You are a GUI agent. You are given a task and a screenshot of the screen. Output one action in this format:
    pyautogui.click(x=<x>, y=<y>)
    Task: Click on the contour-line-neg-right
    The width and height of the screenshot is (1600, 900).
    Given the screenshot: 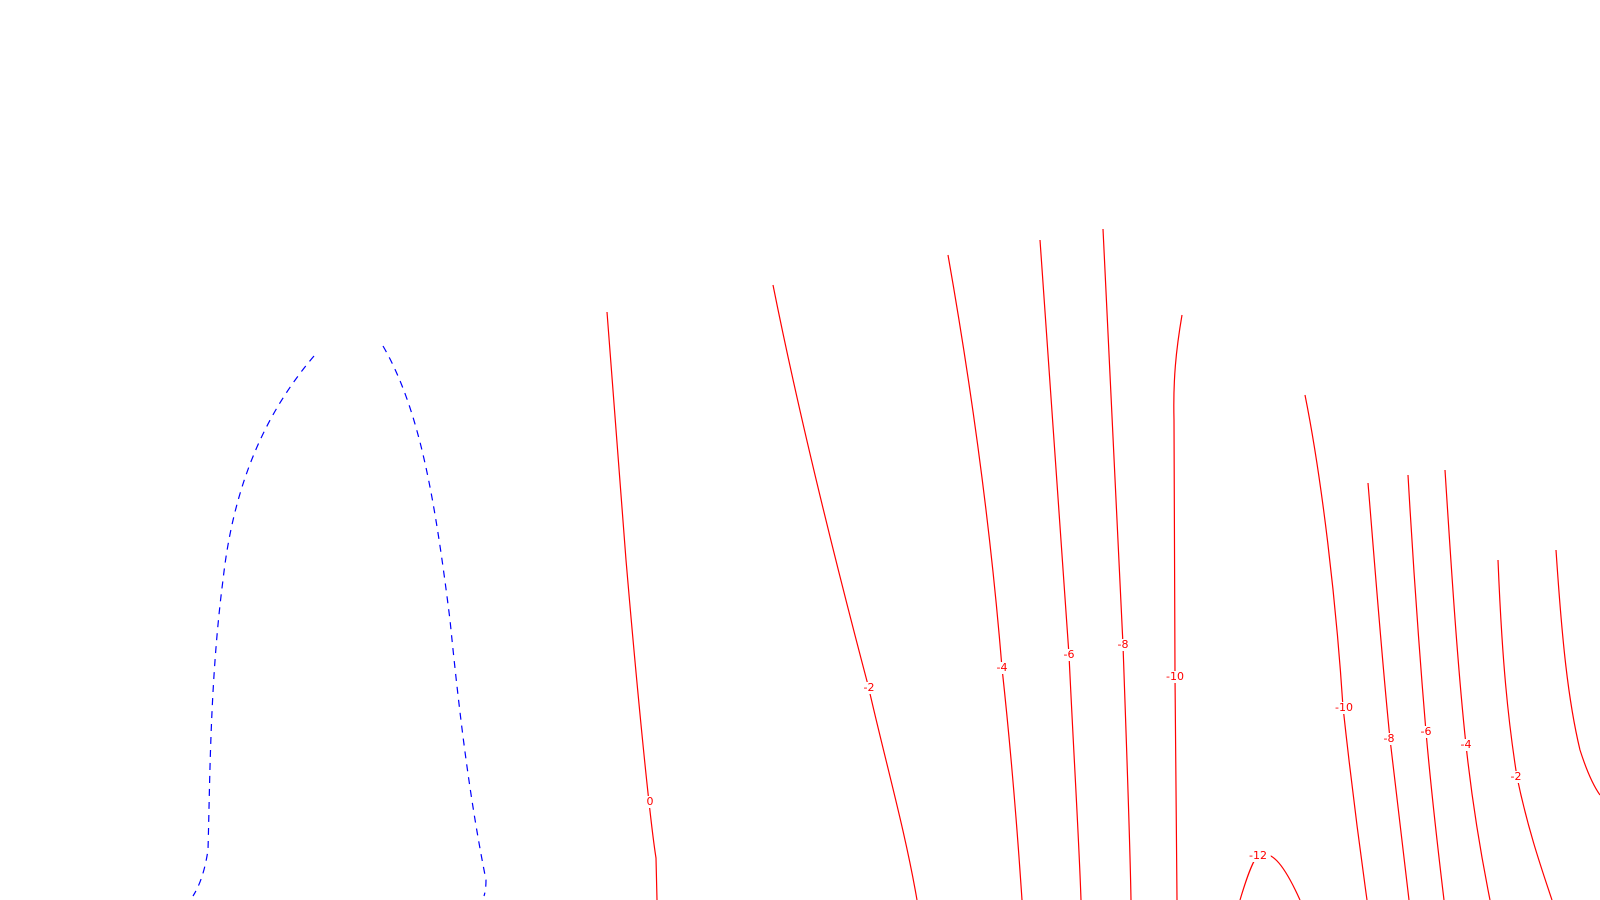 What is the action you would take?
    pyautogui.click(x=434, y=621)
    